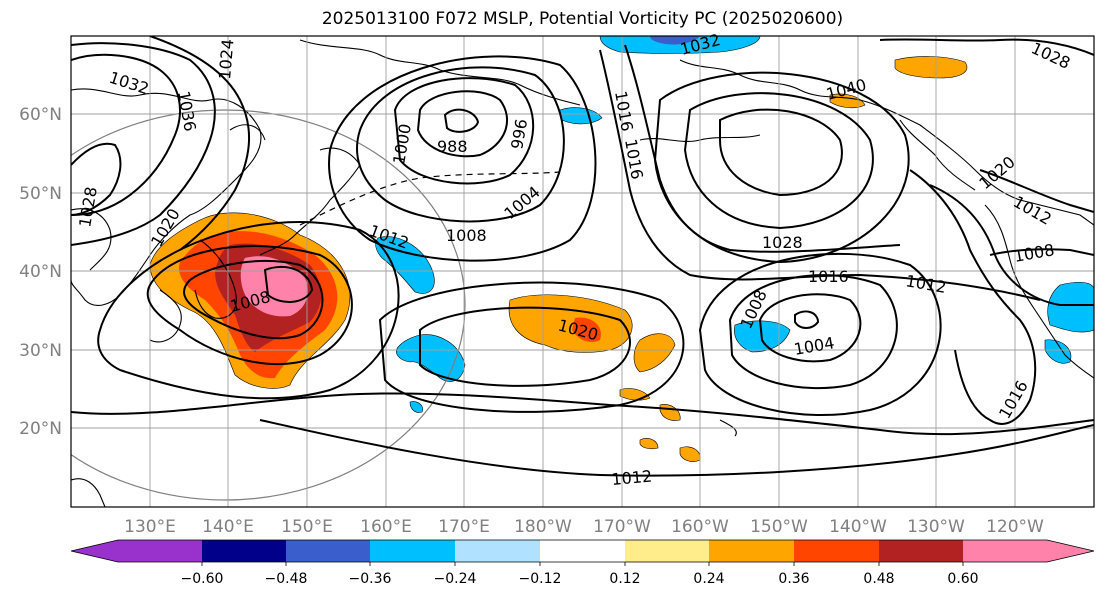 This screenshot has width=1105, height=601. I want to click on colorbar-tick-label: −0.48, so click(286, 579).